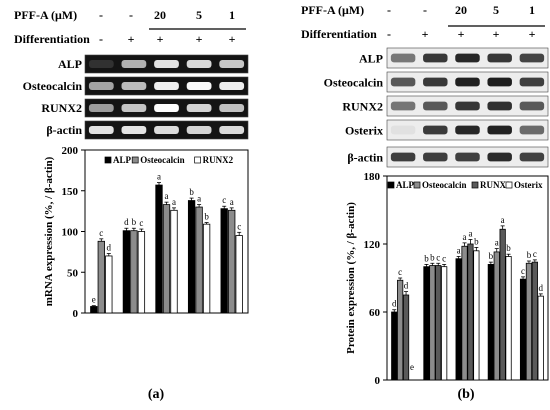 This screenshot has width=550, height=410. Describe the element at coordinates (372, 245) in the screenshot. I see `y-tick-label: 120` at that location.